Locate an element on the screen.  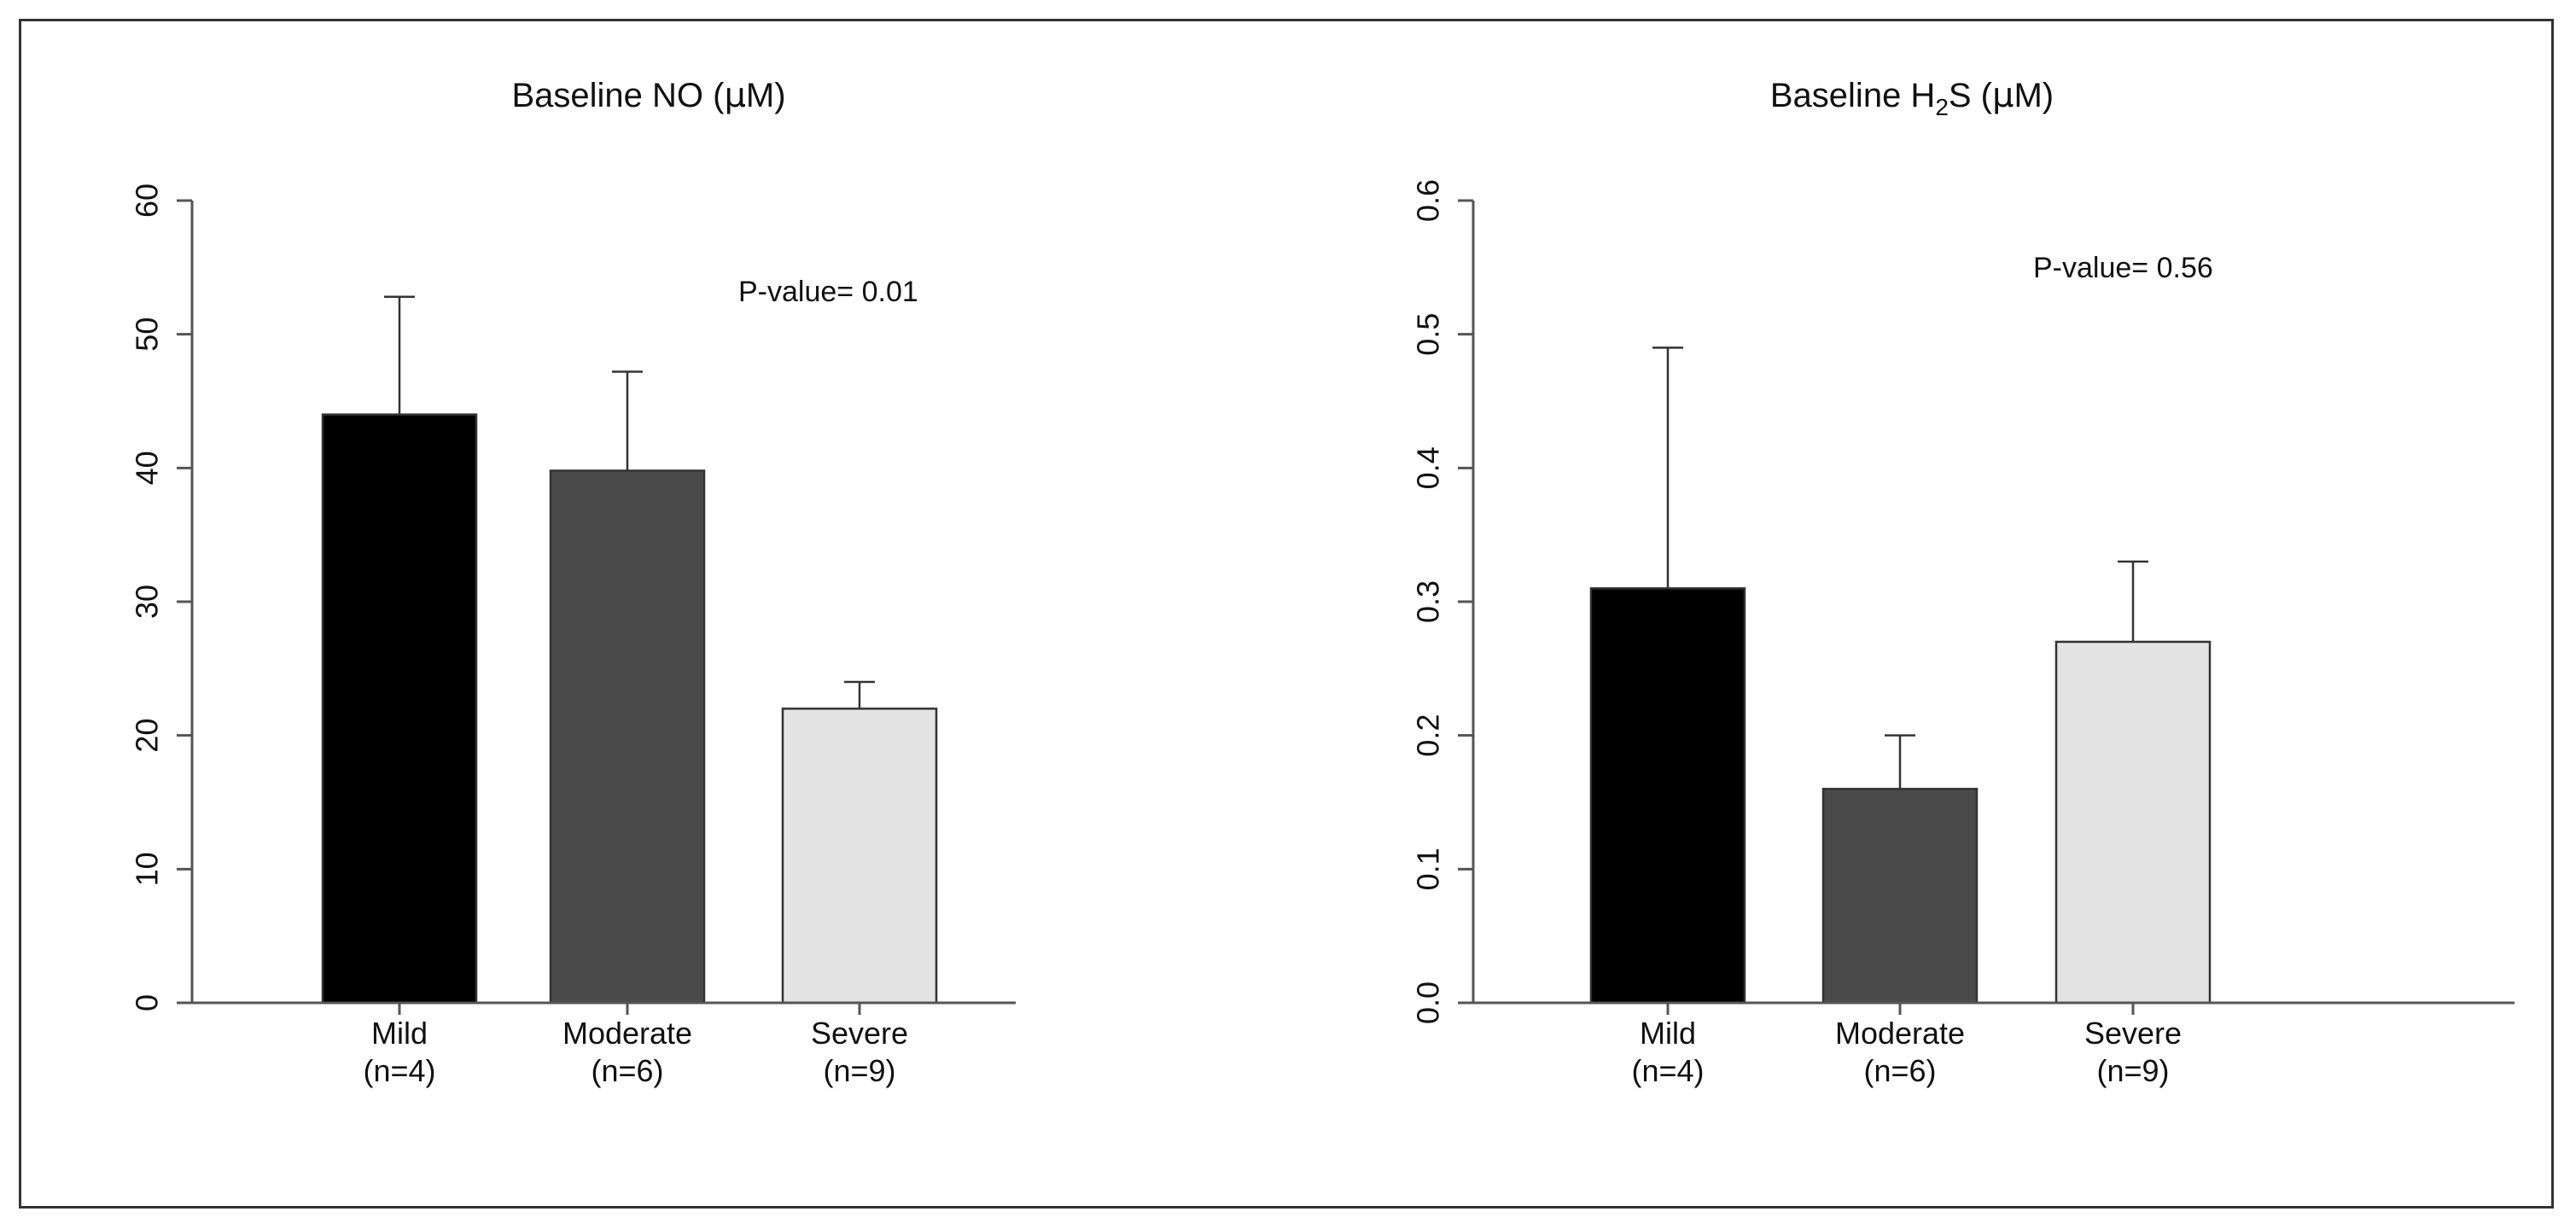
y-tick-label: 50 is located at coordinates (147, 334).